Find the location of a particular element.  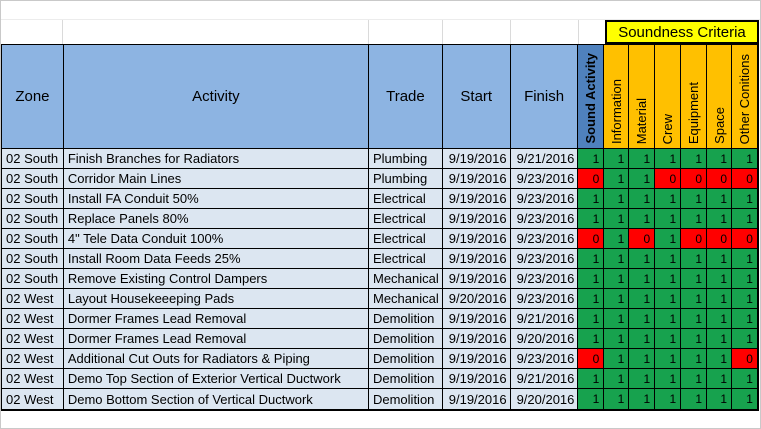

header-material: Material is located at coordinates (642, 96).